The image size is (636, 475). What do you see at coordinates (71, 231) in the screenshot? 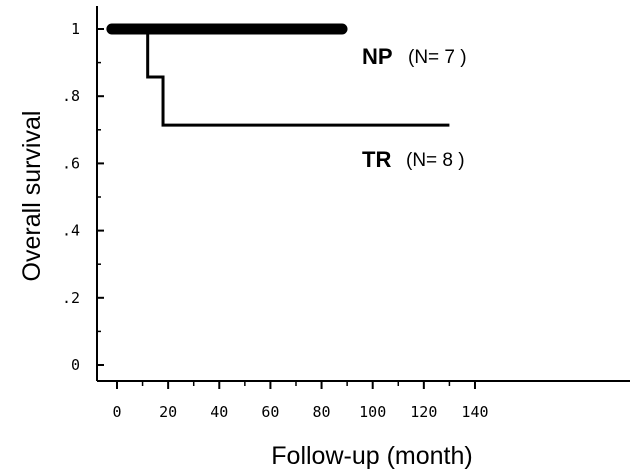
I see `y-tick-label: .4` at bounding box center [71, 231].